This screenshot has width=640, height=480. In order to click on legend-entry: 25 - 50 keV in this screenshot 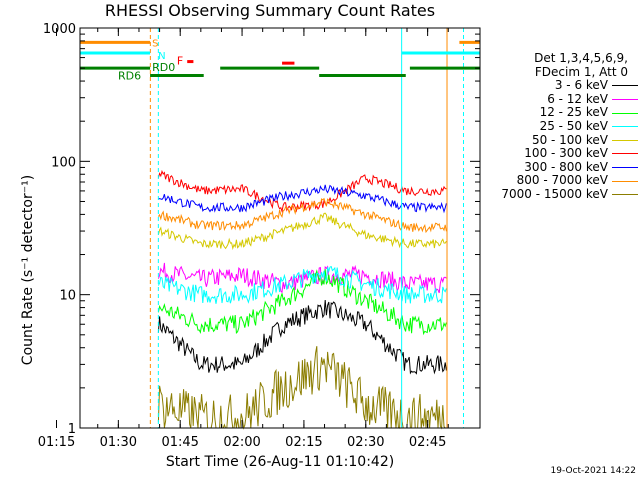, I will do `click(560, 126)`.